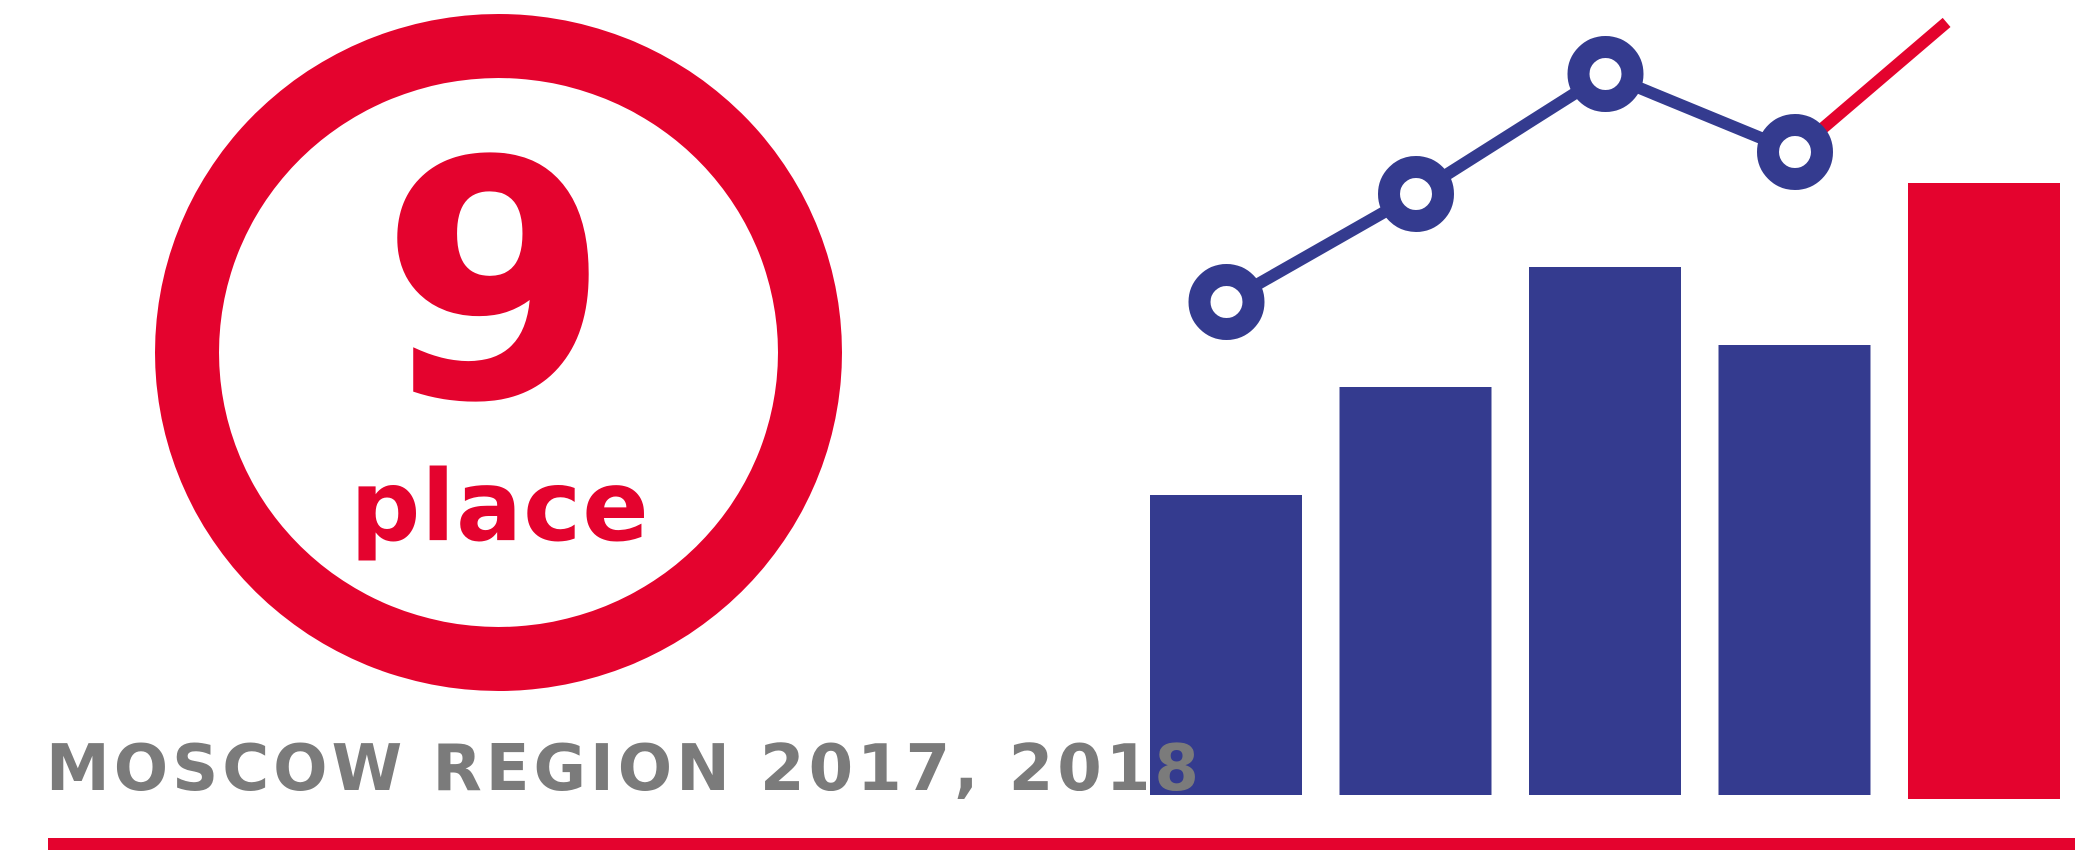 Image resolution: width=2075 pixels, height=850 pixels. I want to click on bar-highlight, so click(1984, 491).